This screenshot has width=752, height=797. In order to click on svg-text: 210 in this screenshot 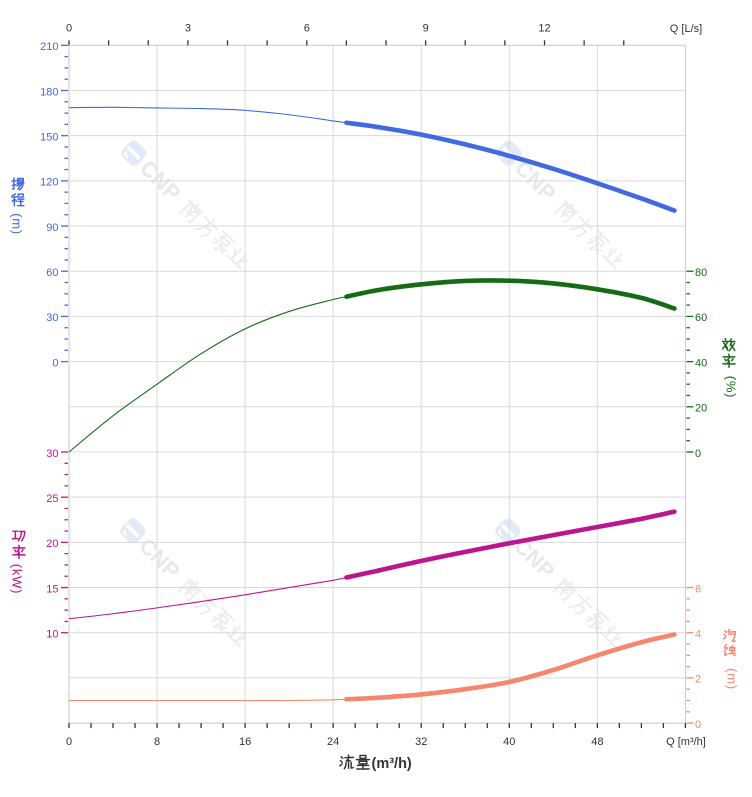, I will do `click(49, 47)`.